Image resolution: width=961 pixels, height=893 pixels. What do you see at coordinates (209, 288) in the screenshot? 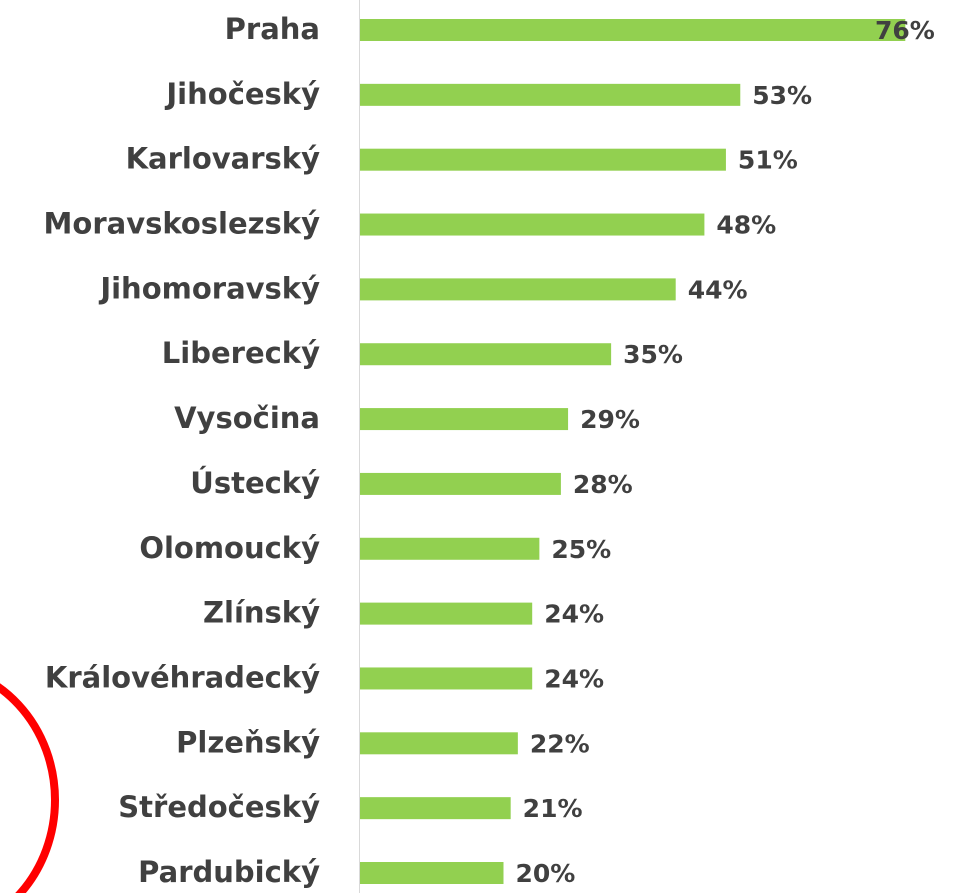
I see `category-label: Jihomoravský` at bounding box center [209, 288].